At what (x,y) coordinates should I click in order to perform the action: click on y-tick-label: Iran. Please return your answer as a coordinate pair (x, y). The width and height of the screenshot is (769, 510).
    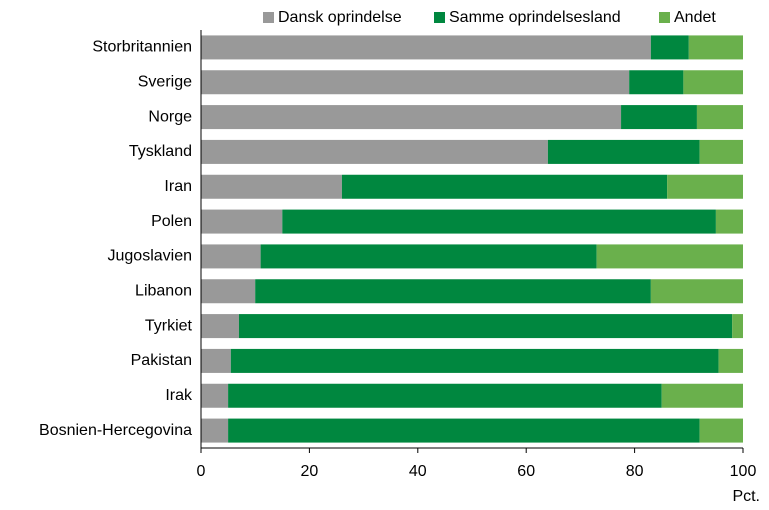
    Looking at the image, I should click on (178, 186).